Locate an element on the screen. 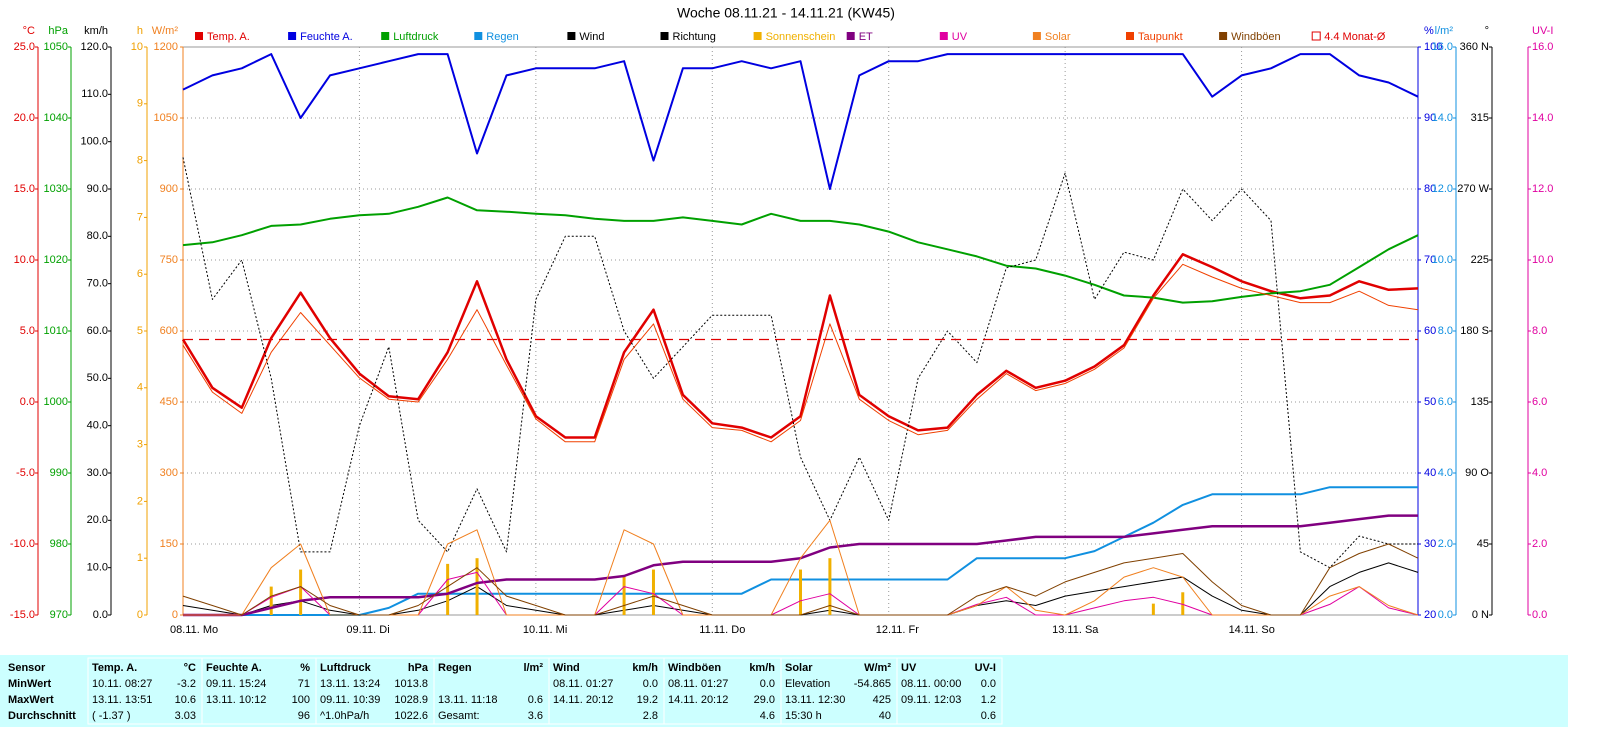  table-cell: 29.0 is located at coordinates (764, 700).